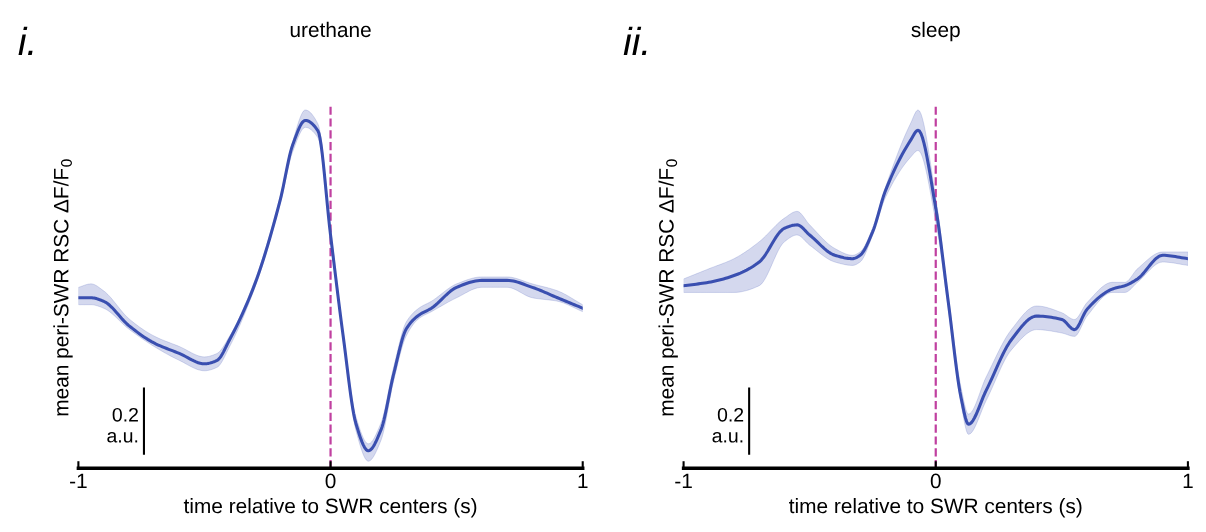 The image size is (1206, 532). I want to click on text: i., so click(25, 40).